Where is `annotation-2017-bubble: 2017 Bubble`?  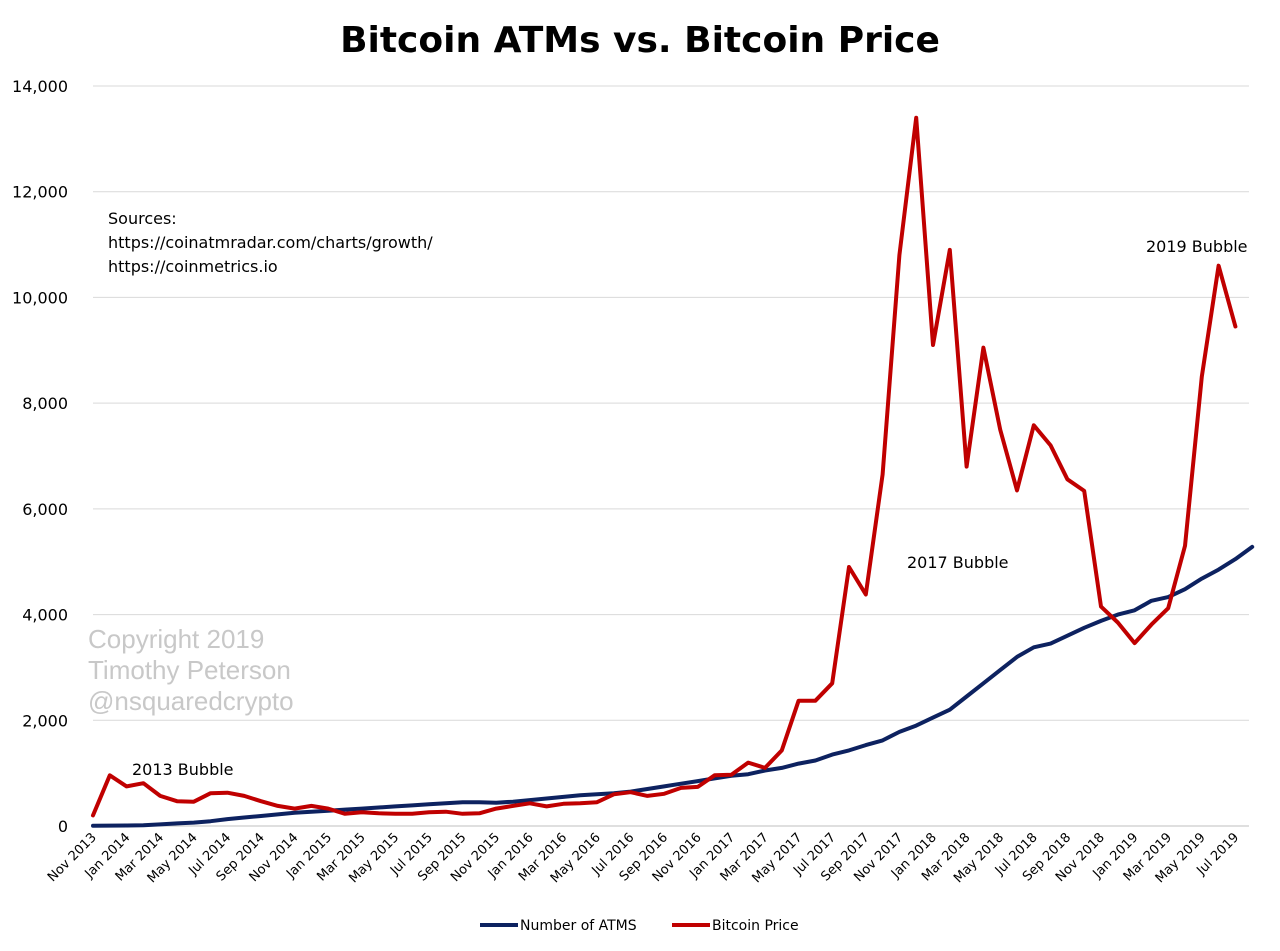 annotation-2017-bubble: 2017 Bubble is located at coordinates (958, 562).